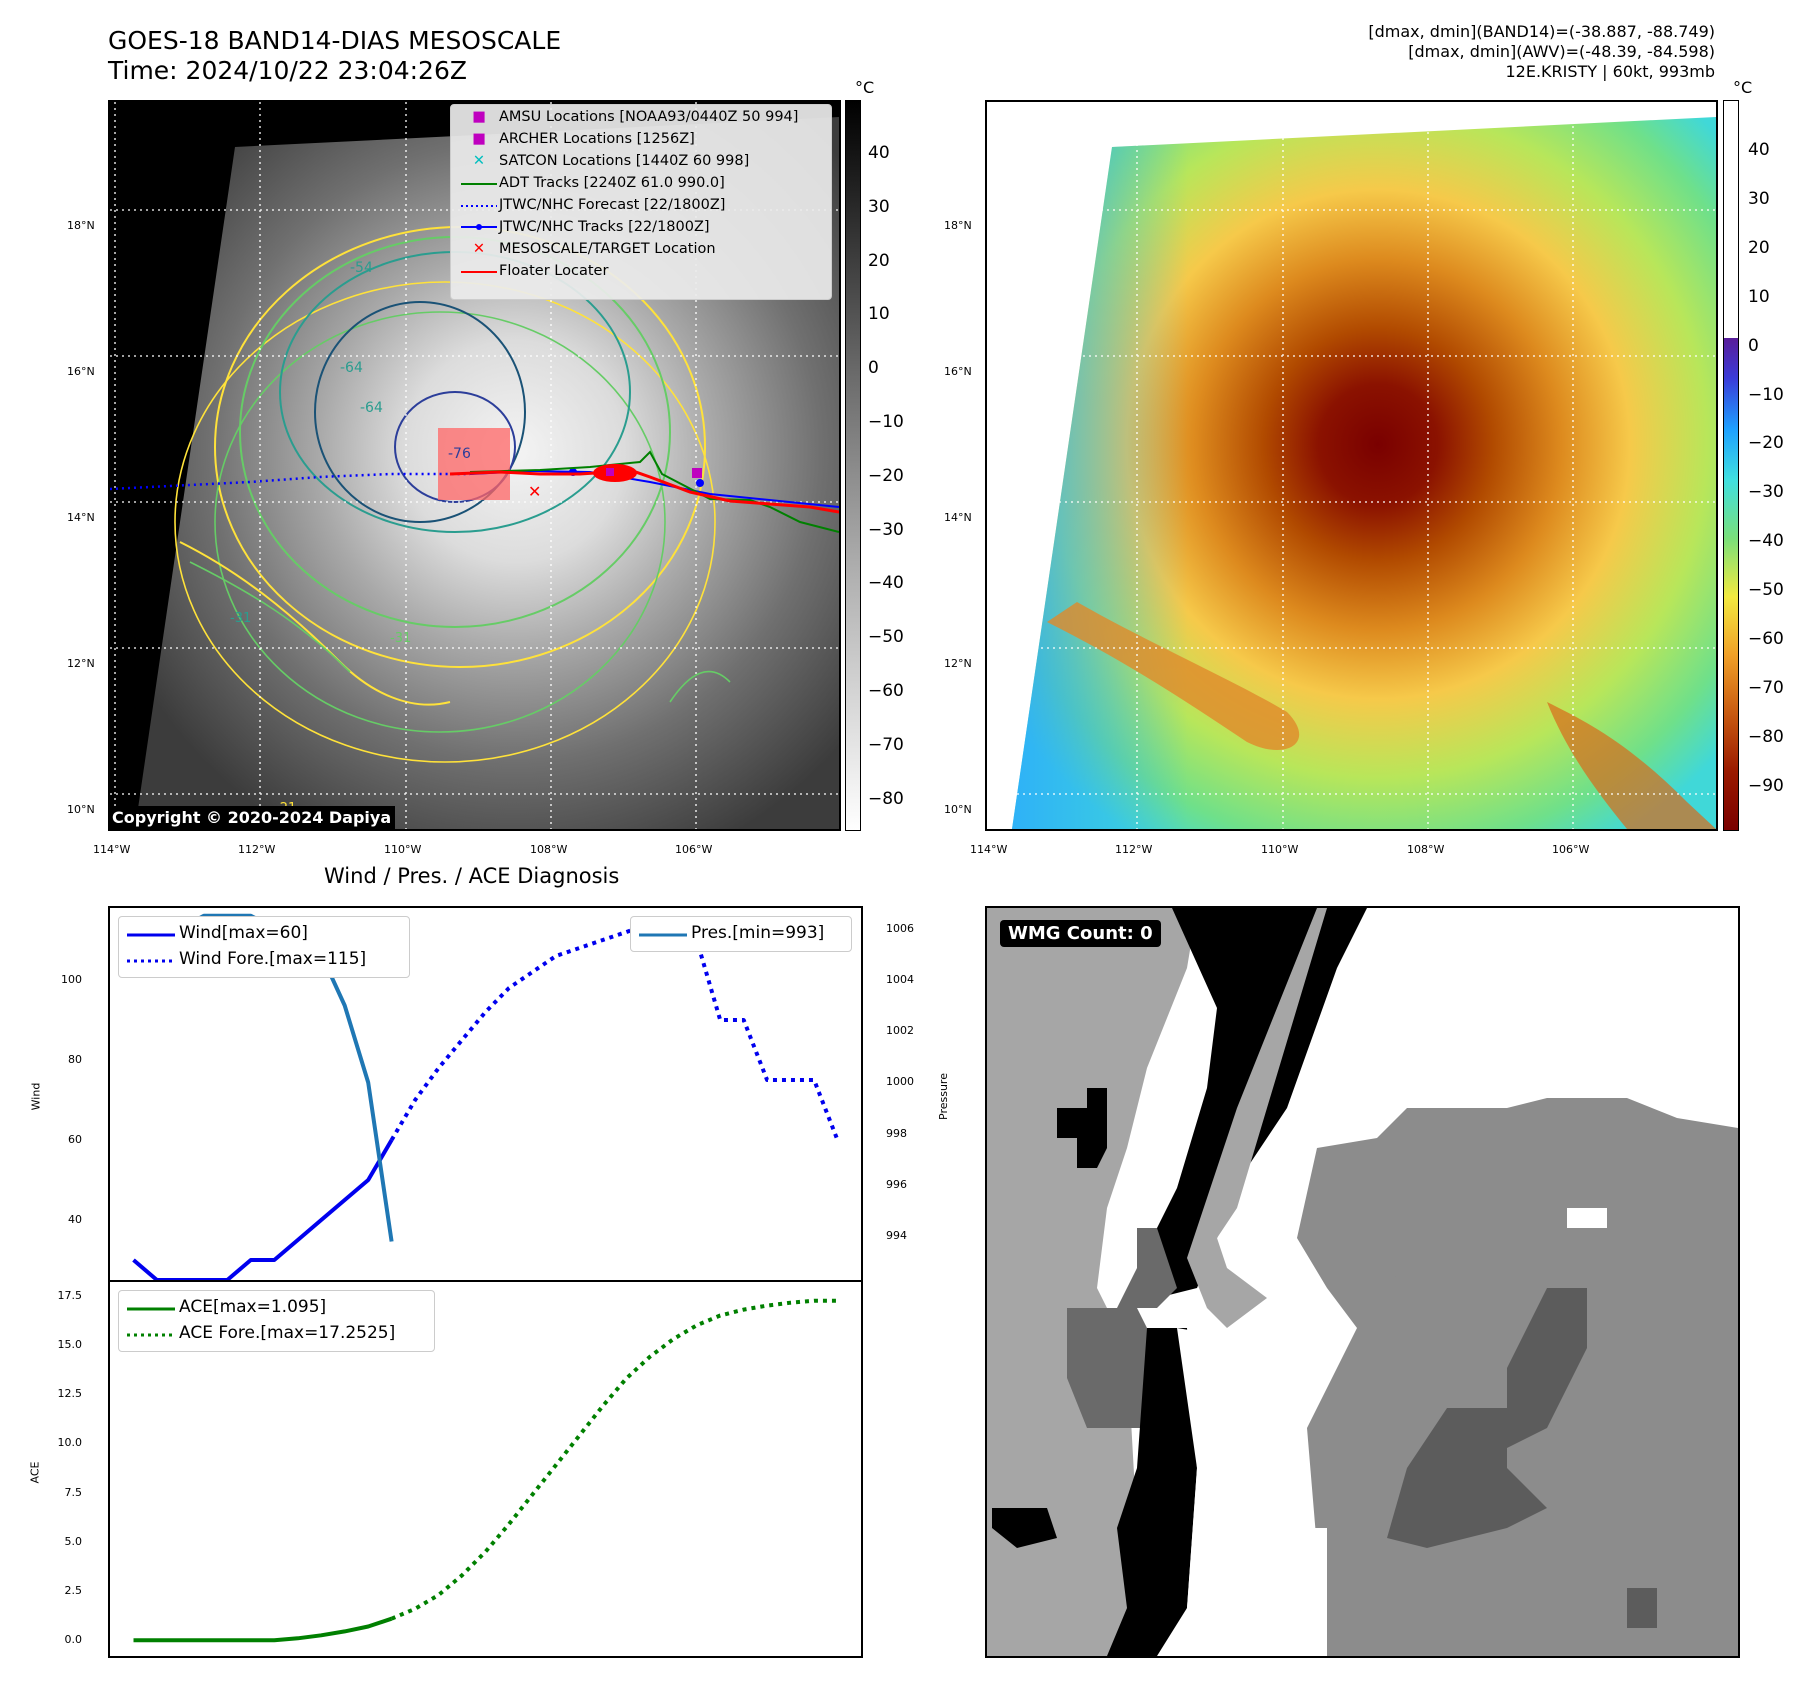 The height and width of the screenshot is (1690, 1801). Describe the element at coordinates (644, 491) in the screenshot. I see `floater-track` at that location.